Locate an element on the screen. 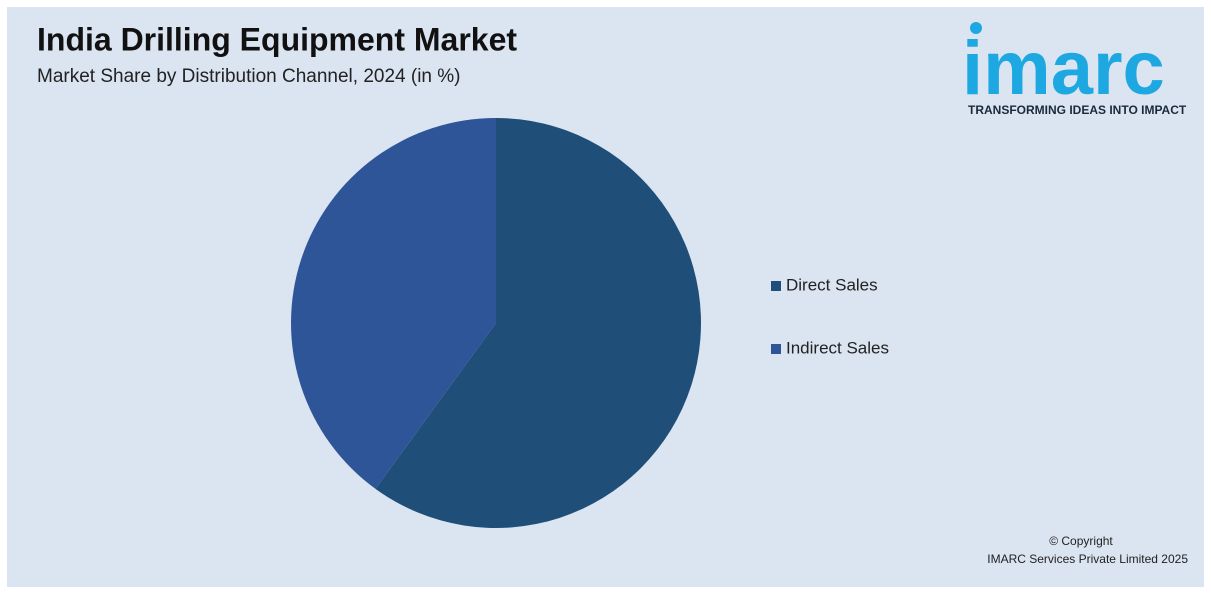  copyright: © Copyright is located at coordinates (1081, 541).